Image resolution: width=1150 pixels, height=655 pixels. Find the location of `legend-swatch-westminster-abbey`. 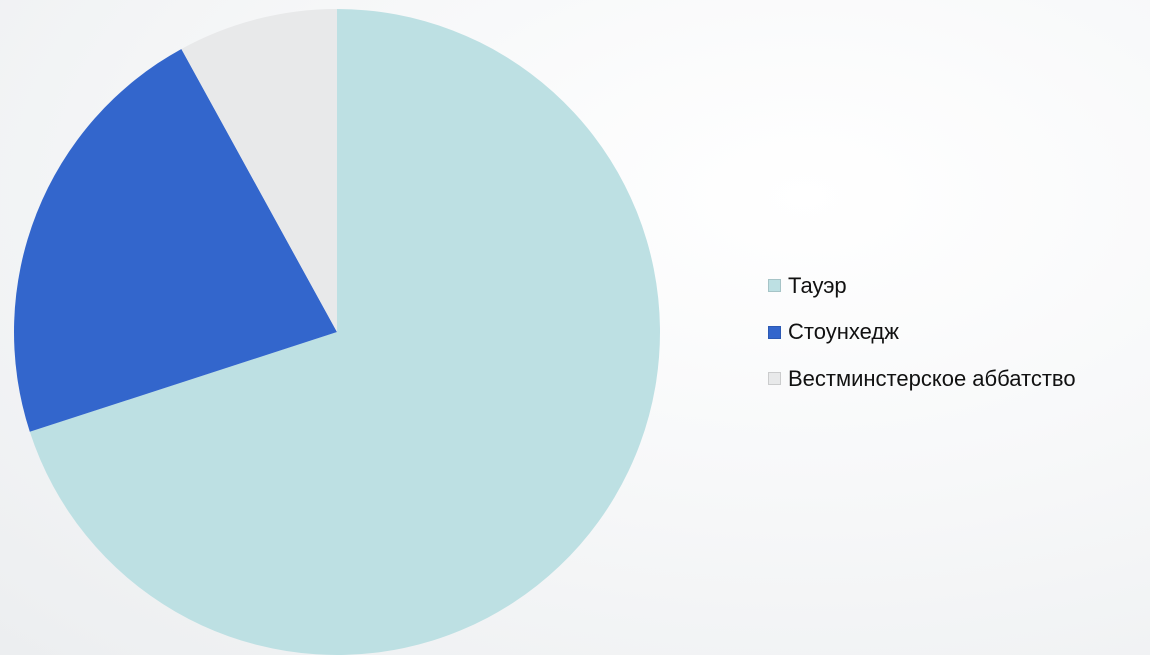

legend-swatch-westminster-abbey is located at coordinates (774, 378).